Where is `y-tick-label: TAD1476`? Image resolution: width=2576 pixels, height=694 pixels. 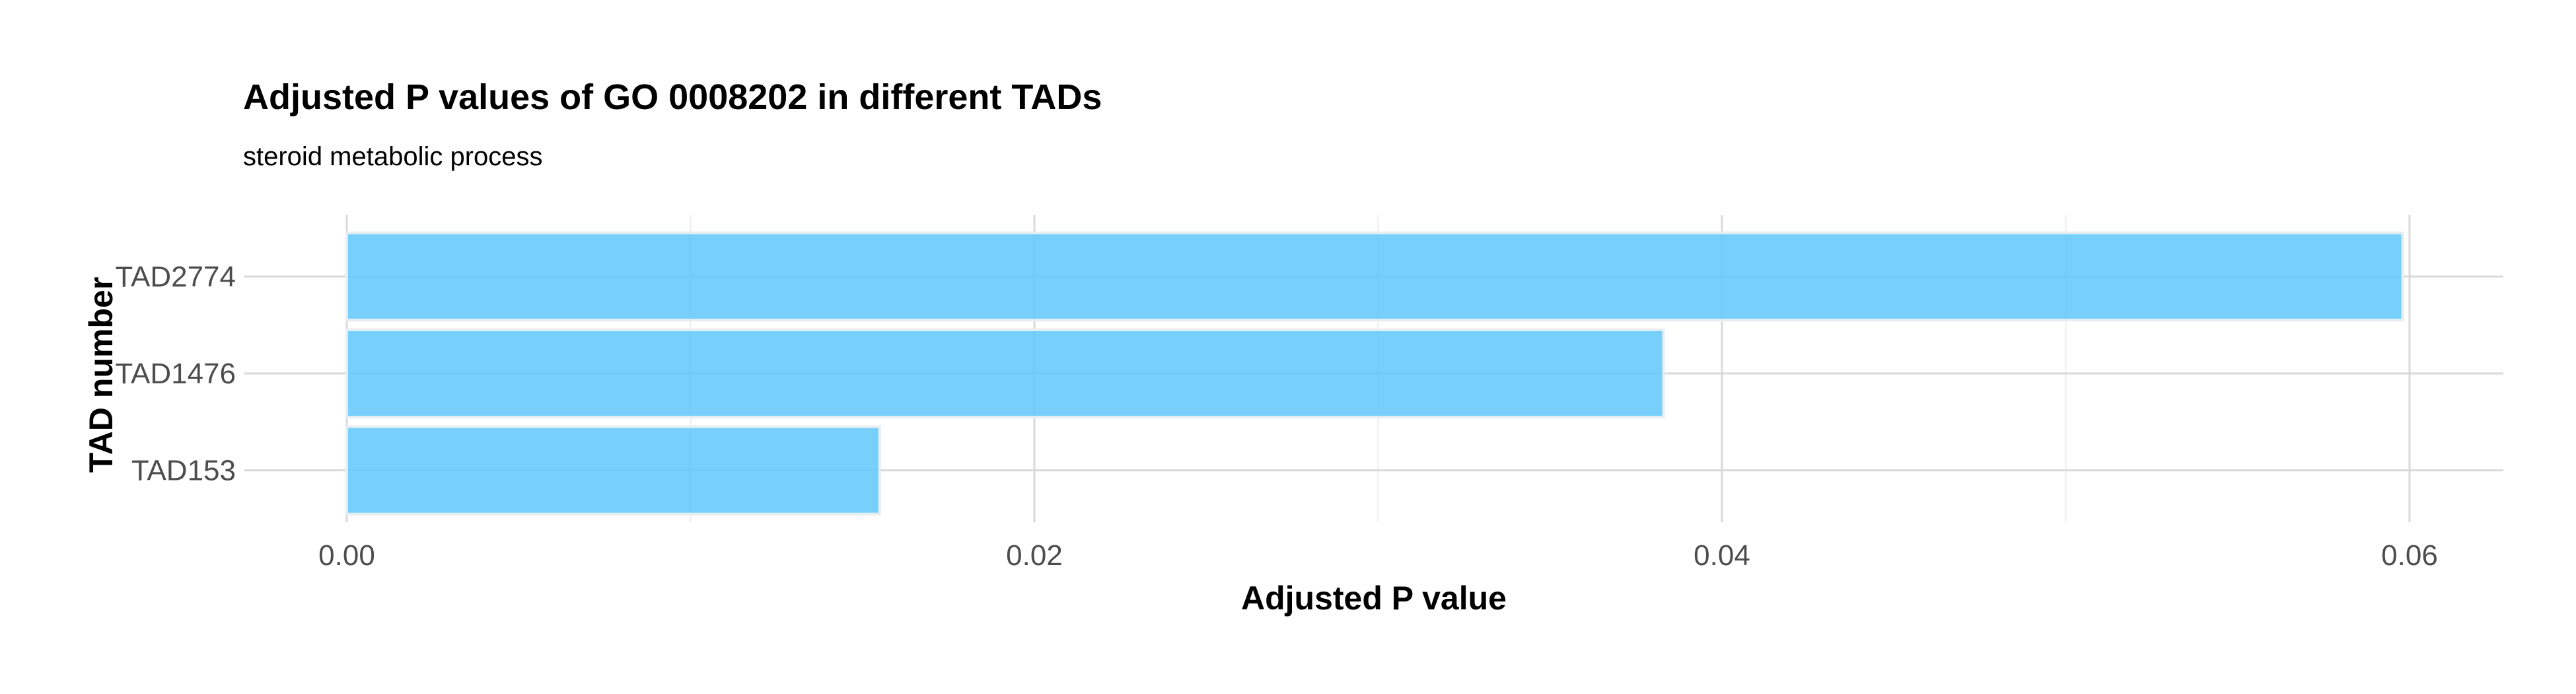 y-tick-label: TAD1476 is located at coordinates (175, 374).